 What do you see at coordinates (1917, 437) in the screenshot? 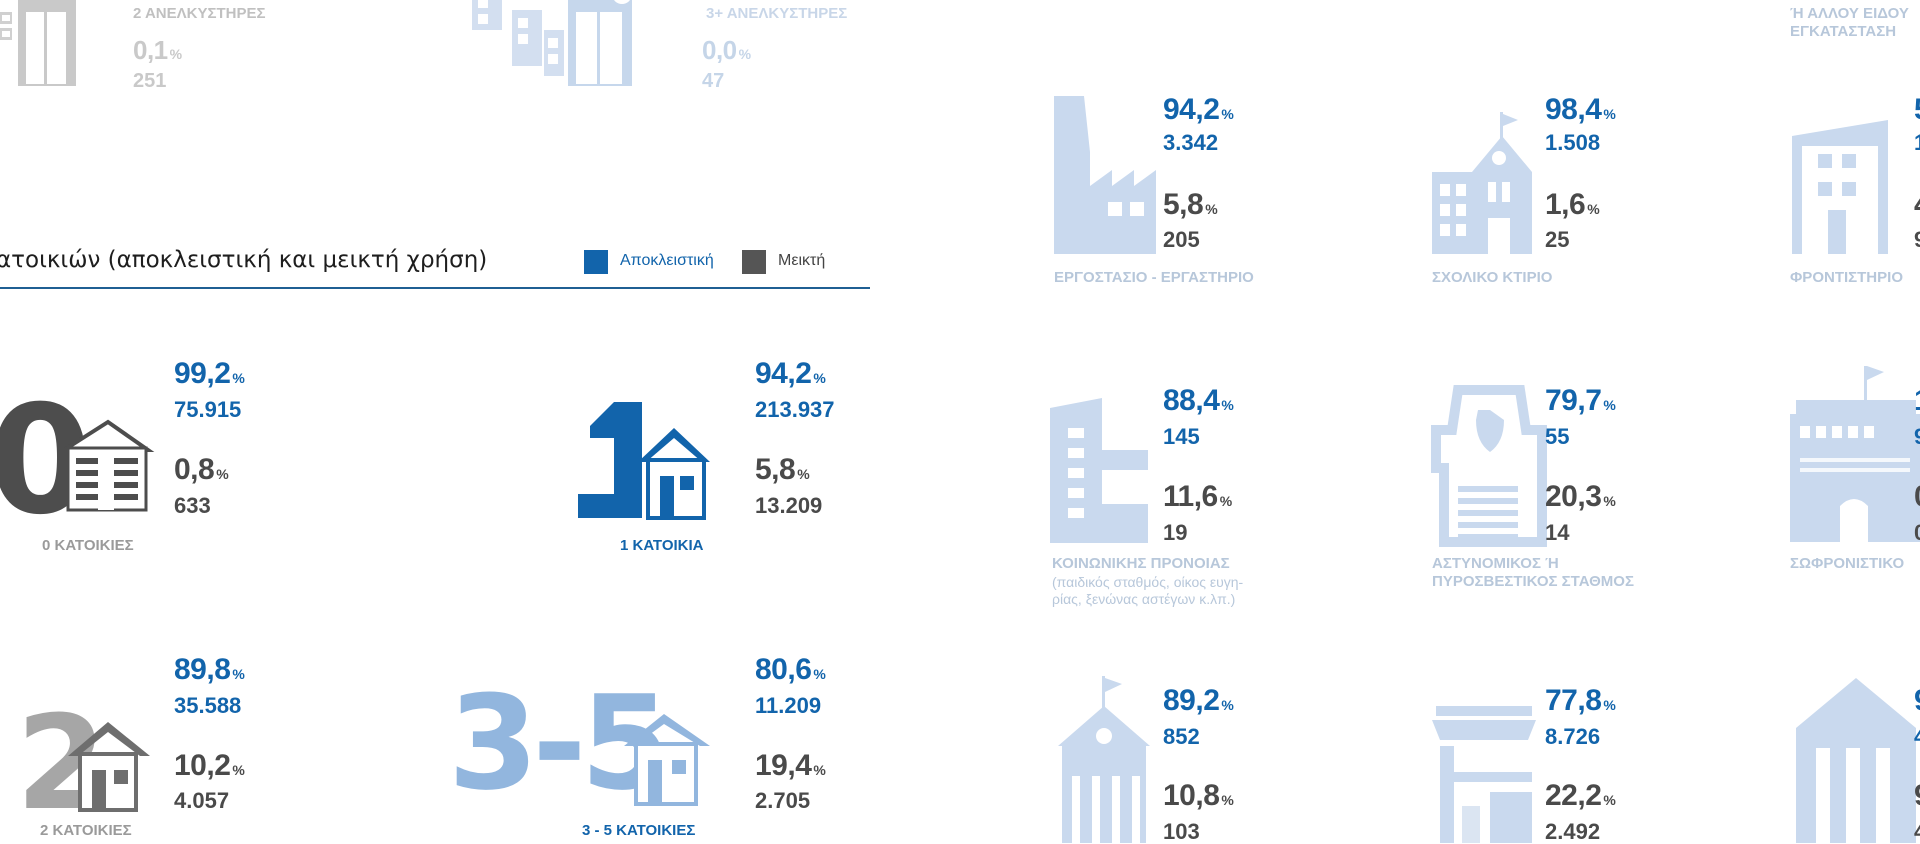
I see `prison-exclusive-count: 9` at bounding box center [1917, 437].